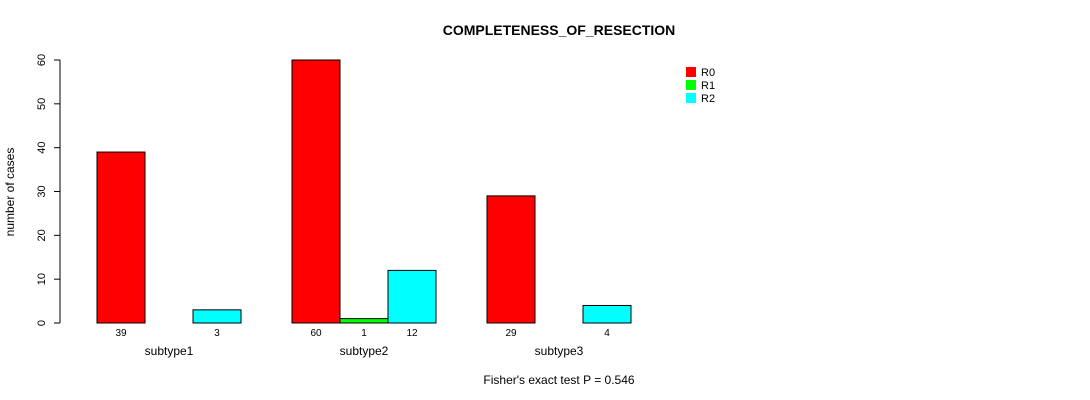 The height and width of the screenshot is (400, 1090). What do you see at coordinates (708, 86) in the screenshot?
I see `legend-label-R1: R1` at bounding box center [708, 86].